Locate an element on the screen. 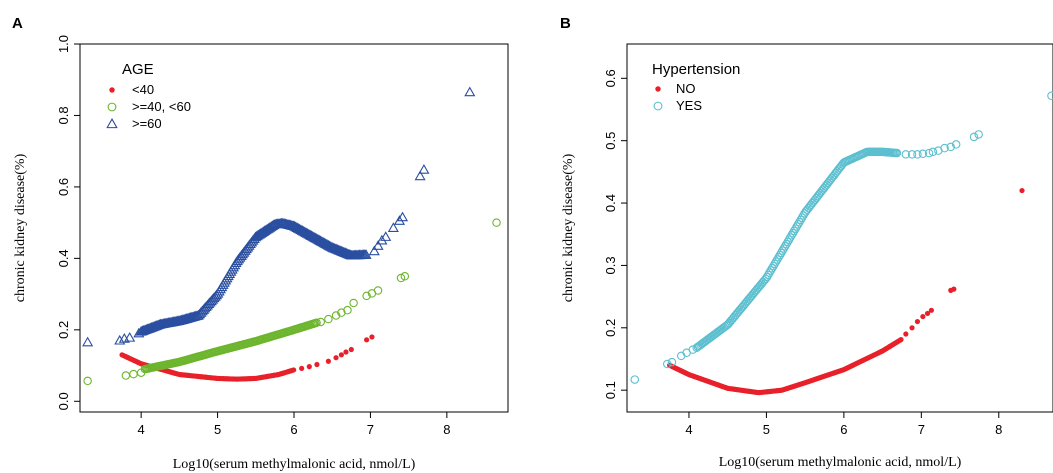 Image resolution: width=1053 pixels, height=473 pixels. y-tick-label: 0.1 is located at coordinates (610, 390).